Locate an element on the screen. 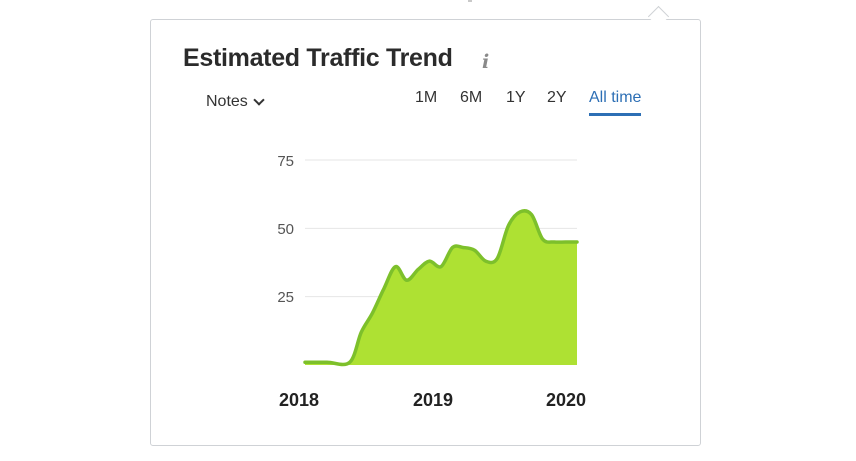  y-tick-label: 25 is located at coordinates (285, 297).